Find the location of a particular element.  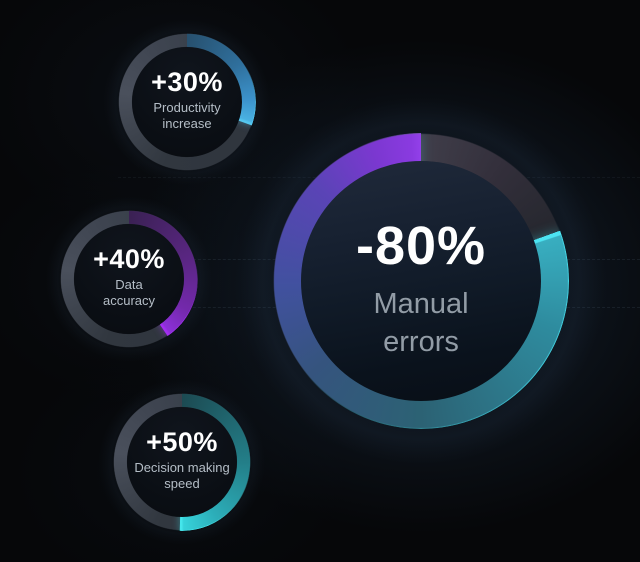

gauge-caption-line: Decision making is located at coordinates (182, 467).